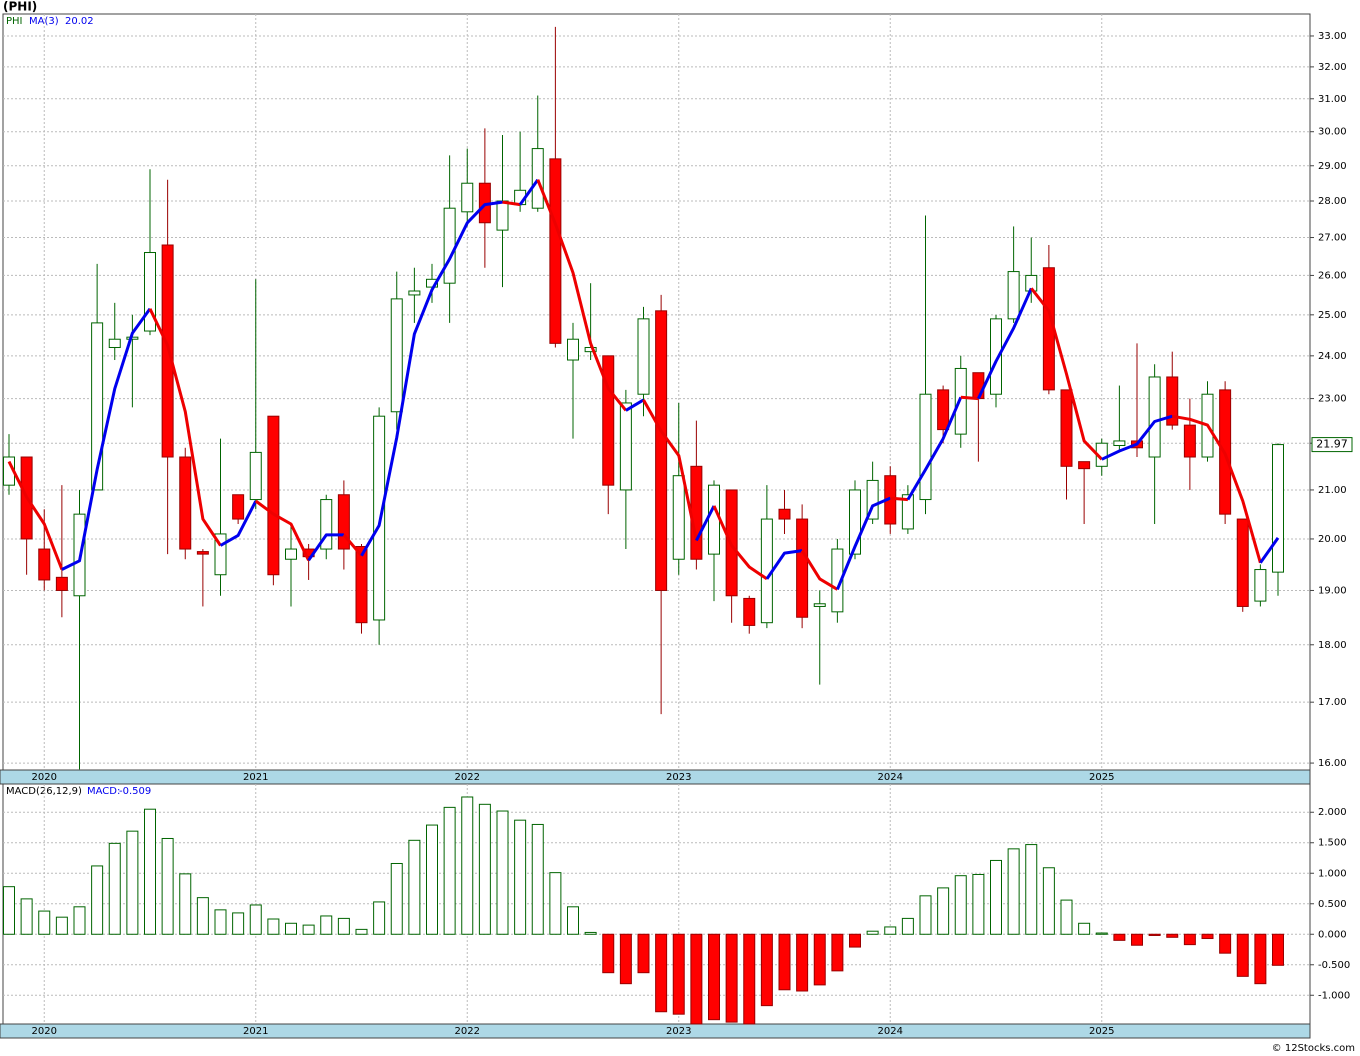 The height and width of the screenshot is (1056, 1360). Describe the element at coordinates (655, 1031) in the screenshot. I see `x-axis-band` at that location.